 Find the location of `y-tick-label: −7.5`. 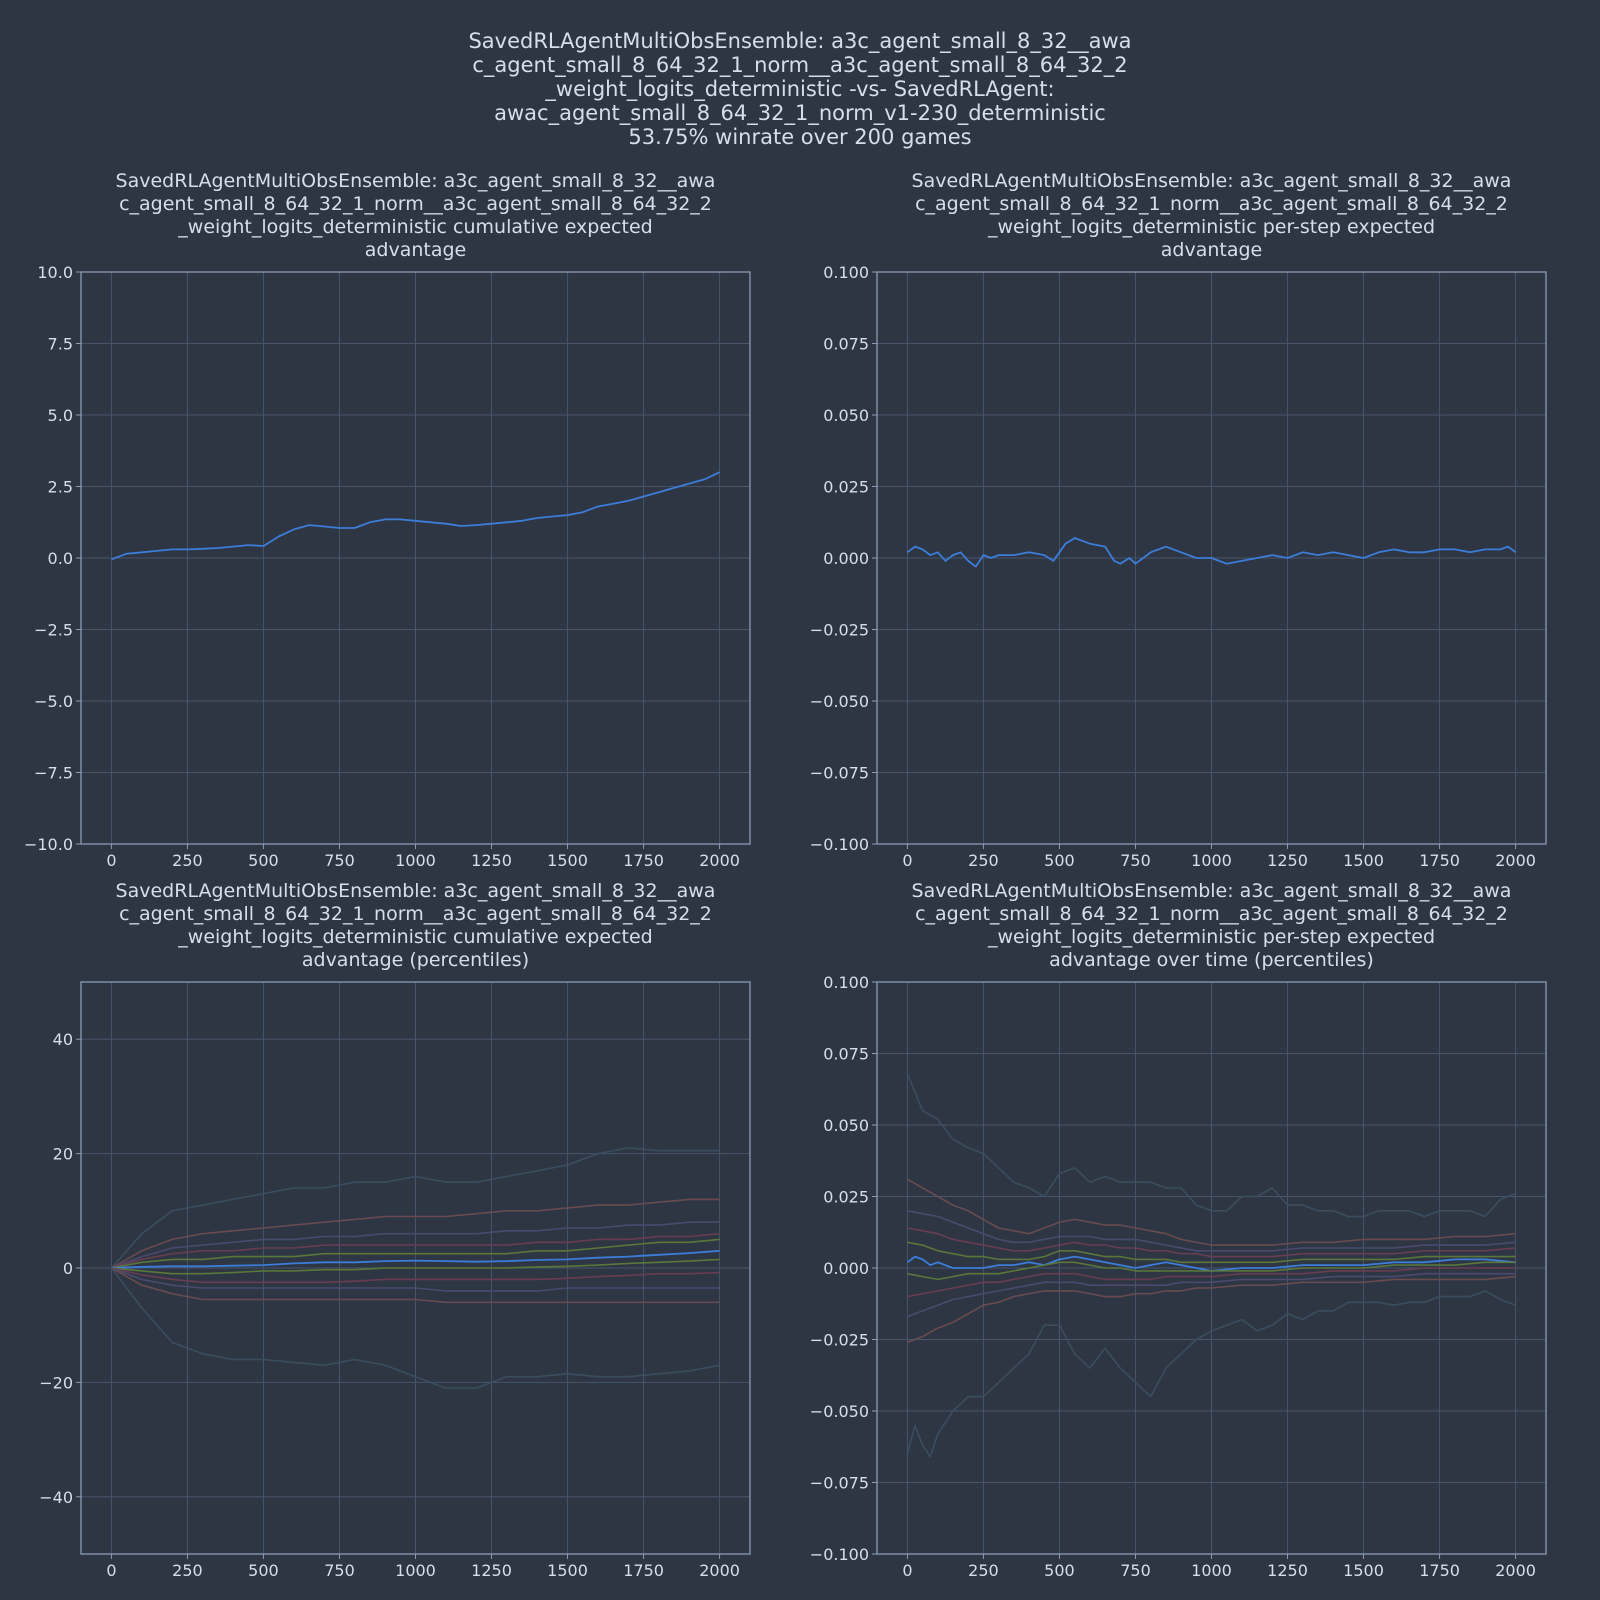

y-tick-label: −7.5 is located at coordinates (53, 773).